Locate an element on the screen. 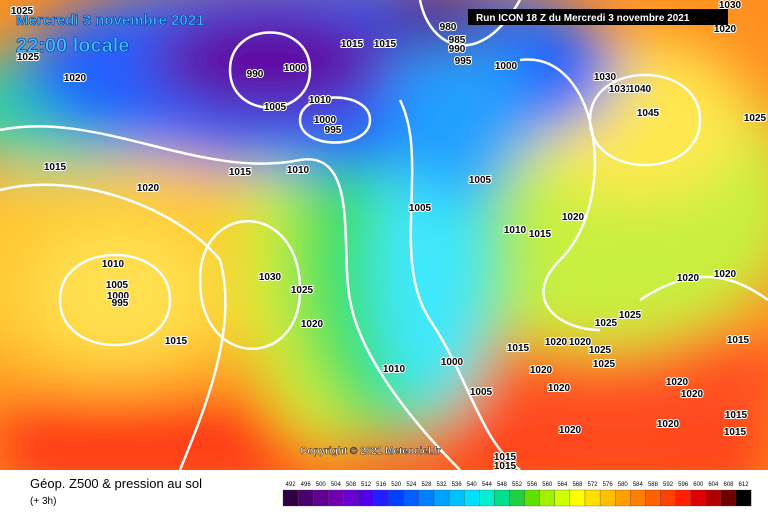 This screenshot has width=768, height=512. scale-label: 584 is located at coordinates (638, 485).